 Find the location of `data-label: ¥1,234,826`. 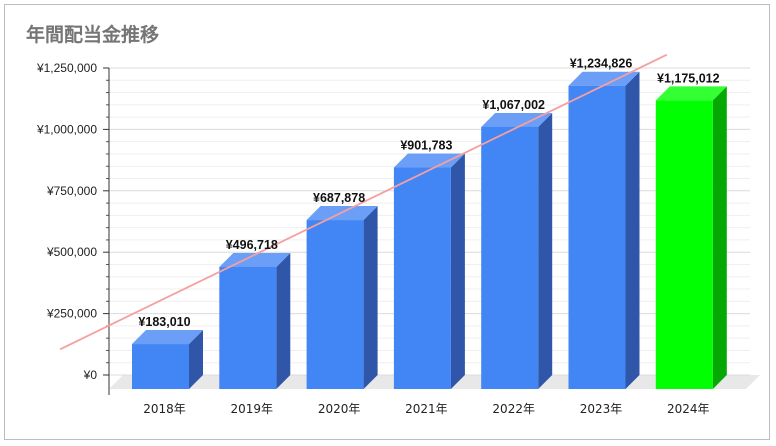

data-label: ¥1,234,826 is located at coordinates (601, 64).